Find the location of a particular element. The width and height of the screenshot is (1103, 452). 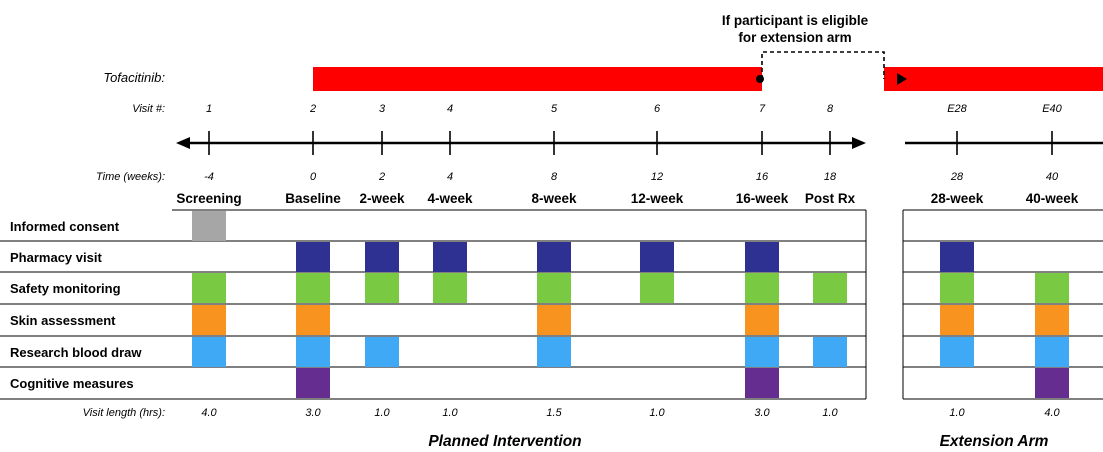

visit-name-28-week: 28-week is located at coordinates (957, 198).